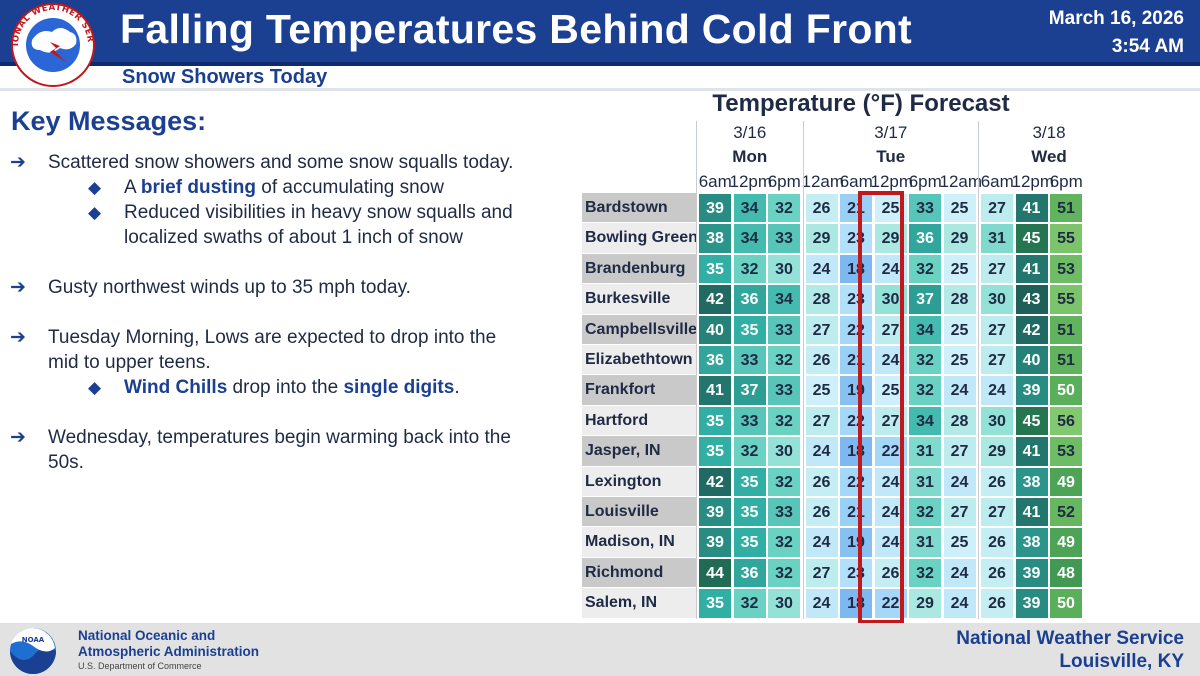 The height and width of the screenshot is (676, 1200). I want to click on temperature-cell: 53, so click(1066, 451).